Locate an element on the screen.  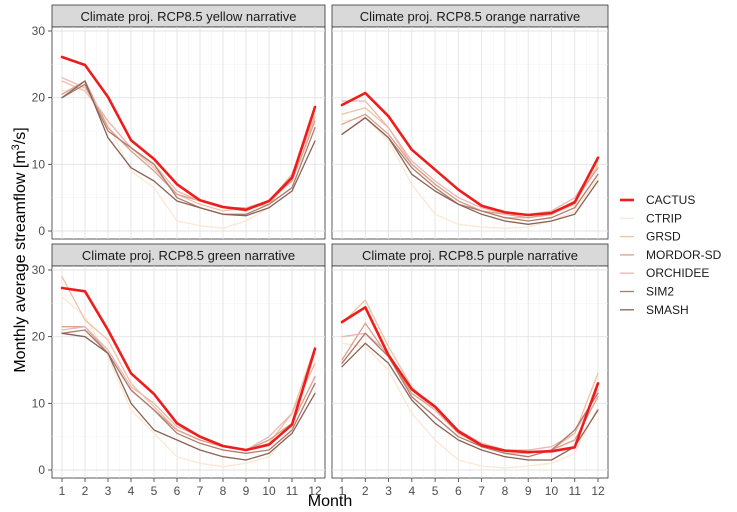
legend-item: GRSD is located at coordinates (650, 237).